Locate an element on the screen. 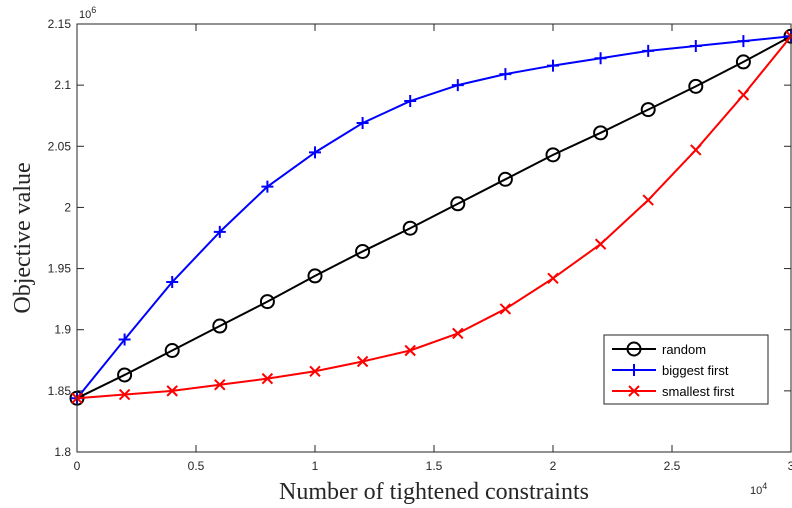 The height and width of the screenshot is (508, 792). y-axis-title: Objective value is located at coordinates (23, 237).